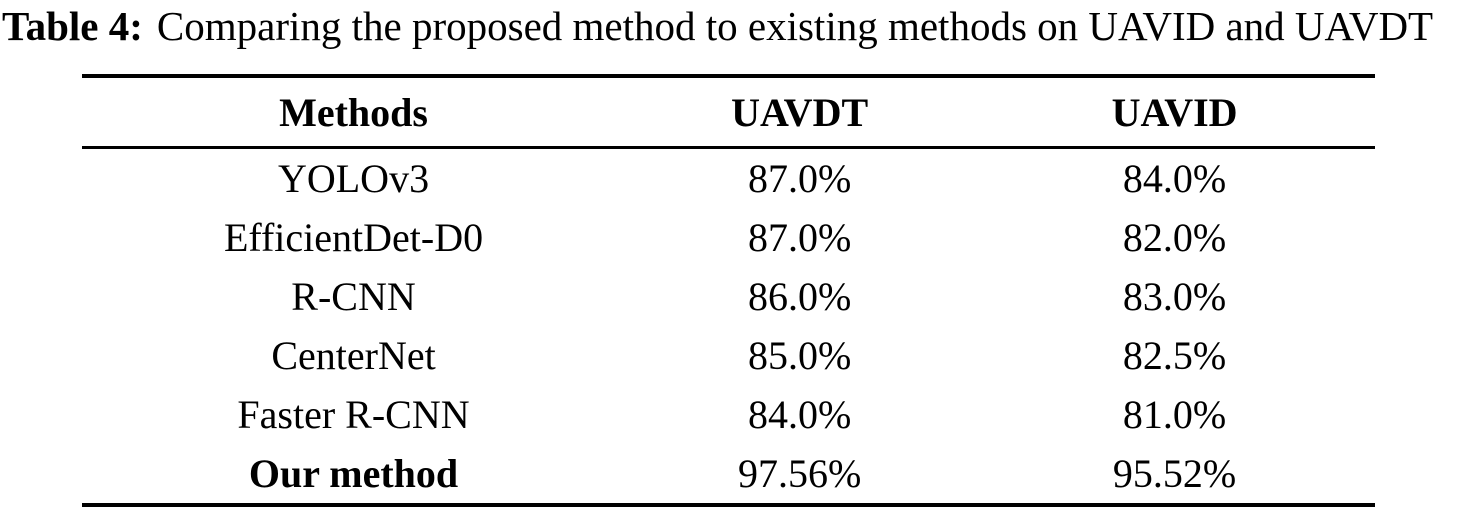  Describe the element at coordinates (799, 296) in the screenshot. I see `uavdt-value-cell: 86.0%` at that location.